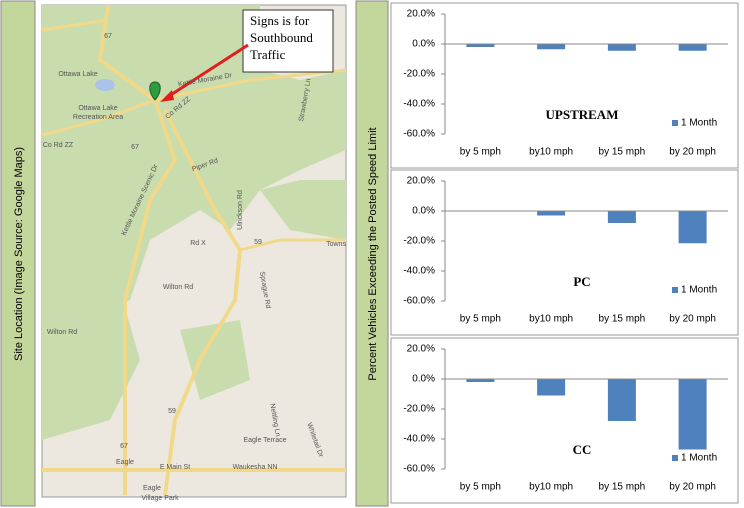  What do you see at coordinates (268, 54) in the screenshot?
I see `callout-text: Traffic` at bounding box center [268, 54].